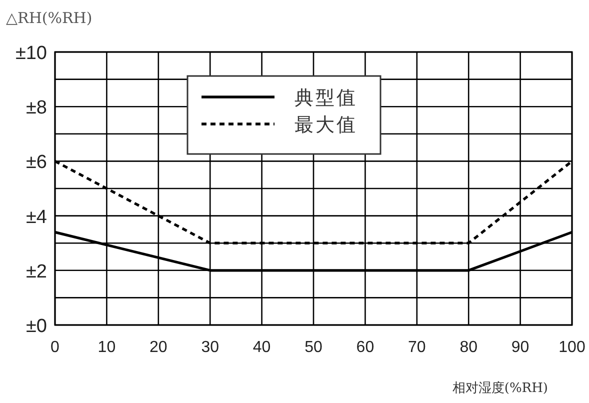  Describe the element at coordinates (36, 326) in the screenshot. I see `y-tick-label: ±0` at that location.